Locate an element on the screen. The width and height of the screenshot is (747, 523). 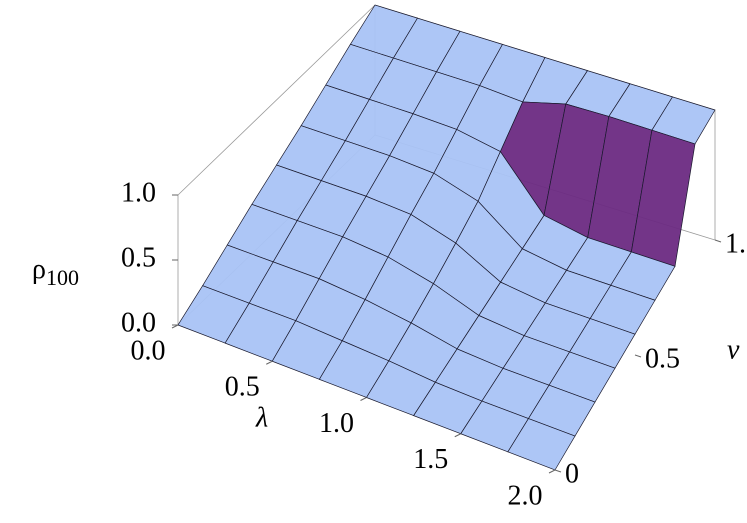
z-tick-label: 0.0 is located at coordinates (138, 322).